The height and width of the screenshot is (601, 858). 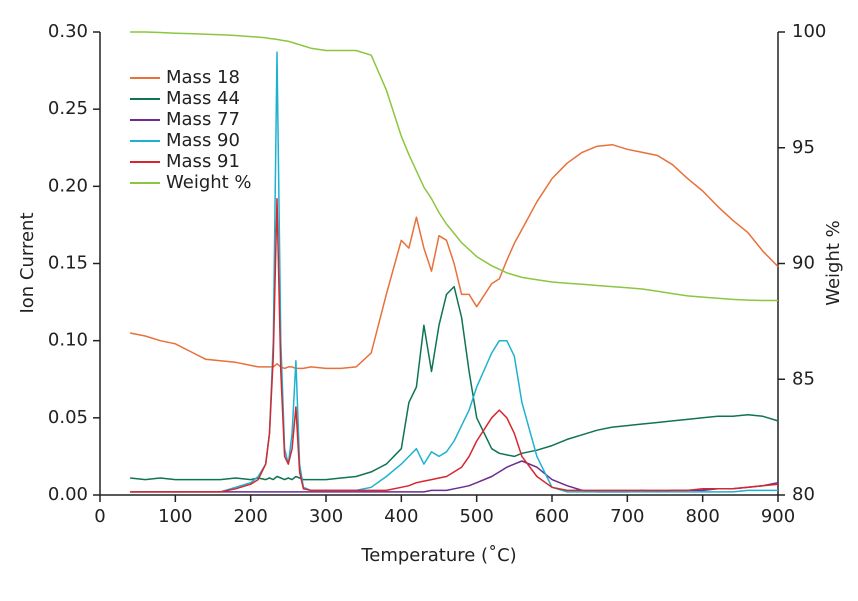 What do you see at coordinates (68, 185) in the screenshot?
I see `y-tick-label: 0.20` at bounding box center [68, 185].